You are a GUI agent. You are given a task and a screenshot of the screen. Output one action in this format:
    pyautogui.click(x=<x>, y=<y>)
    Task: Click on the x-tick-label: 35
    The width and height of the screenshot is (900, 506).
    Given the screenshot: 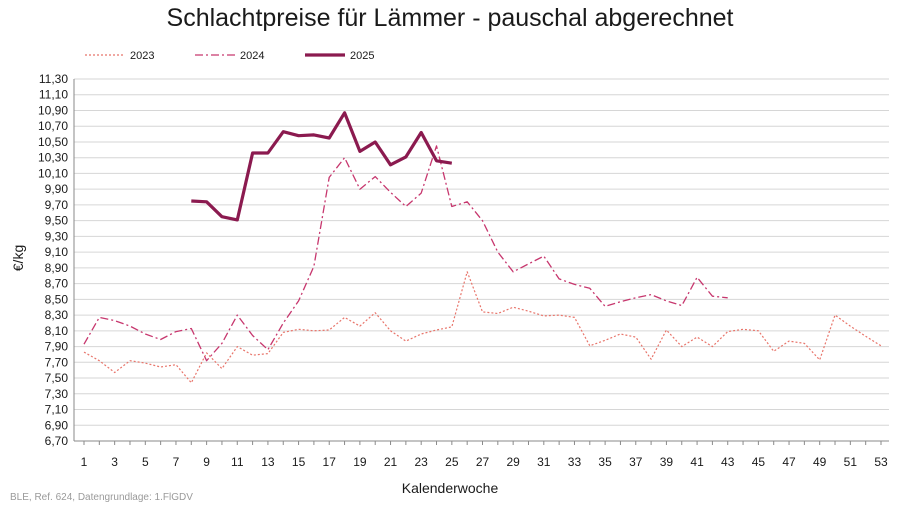 What is the action you would take?
    pyautogui.click(x=605, y=462)
    